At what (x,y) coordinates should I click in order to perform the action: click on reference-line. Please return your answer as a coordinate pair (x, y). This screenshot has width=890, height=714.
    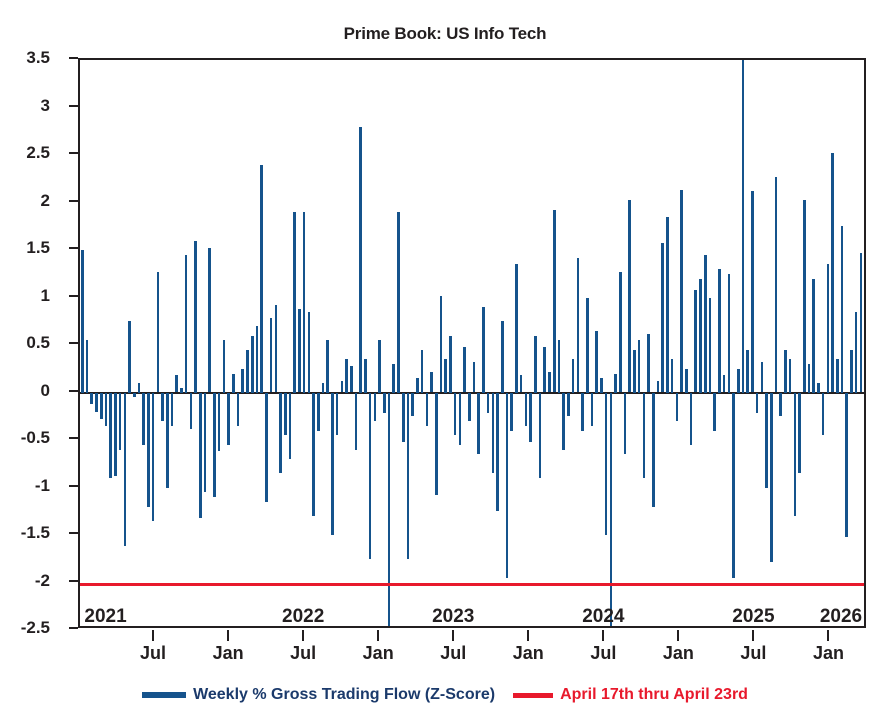
    Looking at the image, I should click on (472, 585).